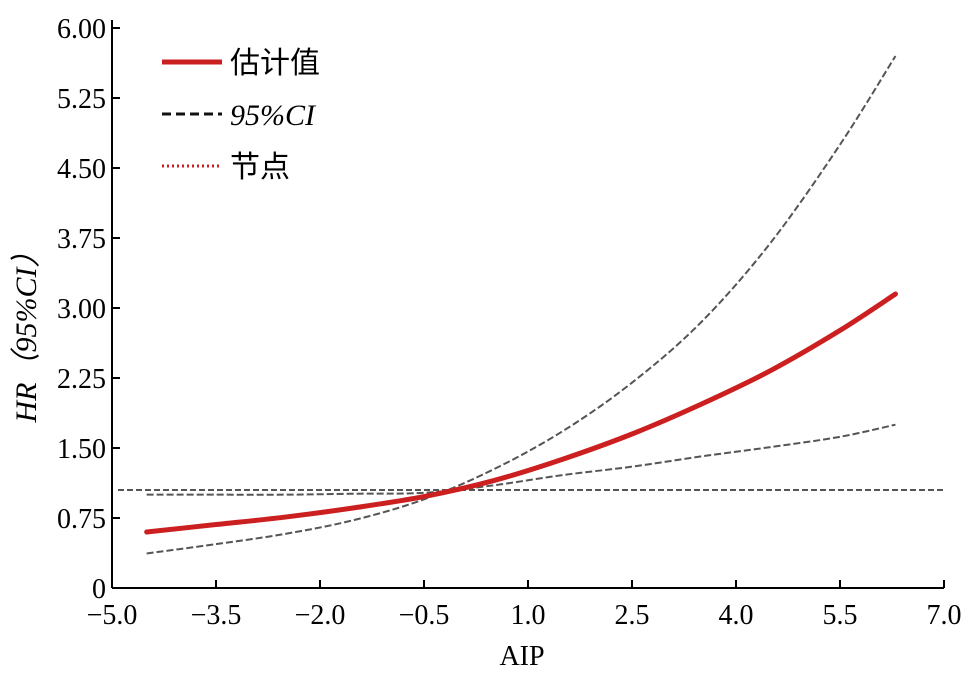 The image size is (964, 675). I want to click on y-tick-label: 3.00, so click(81, 309).